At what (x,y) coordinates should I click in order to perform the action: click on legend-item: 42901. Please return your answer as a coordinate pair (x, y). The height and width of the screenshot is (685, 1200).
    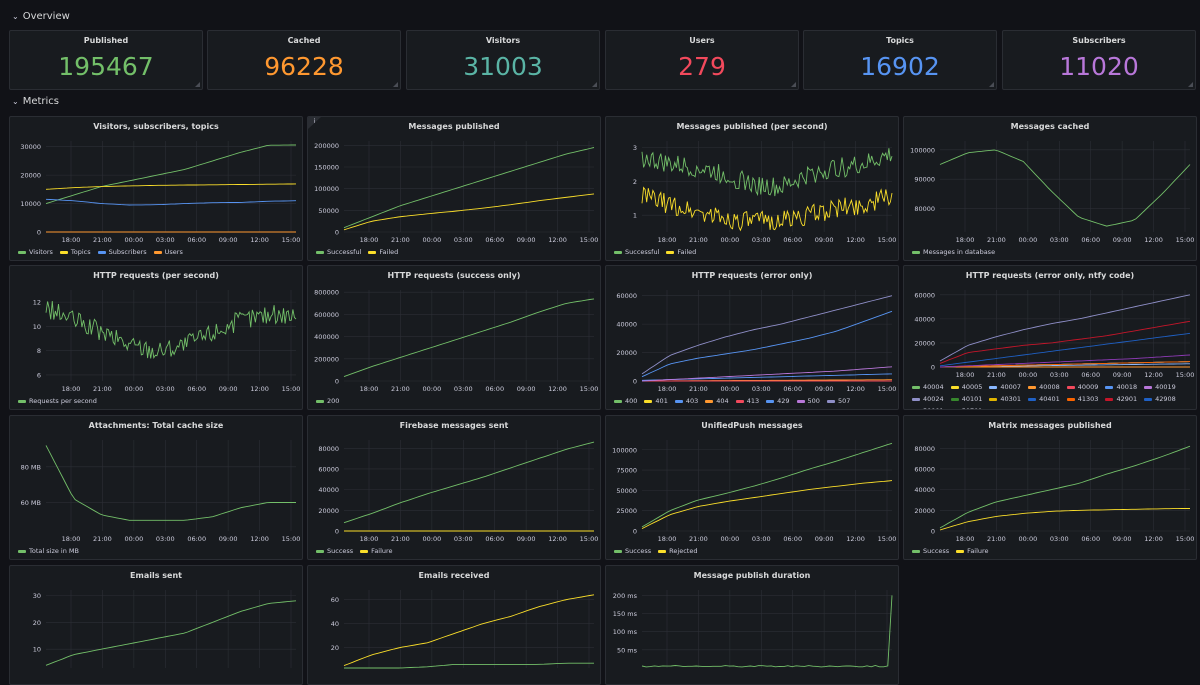
    Looking at the image, I should click on (1121, 399).